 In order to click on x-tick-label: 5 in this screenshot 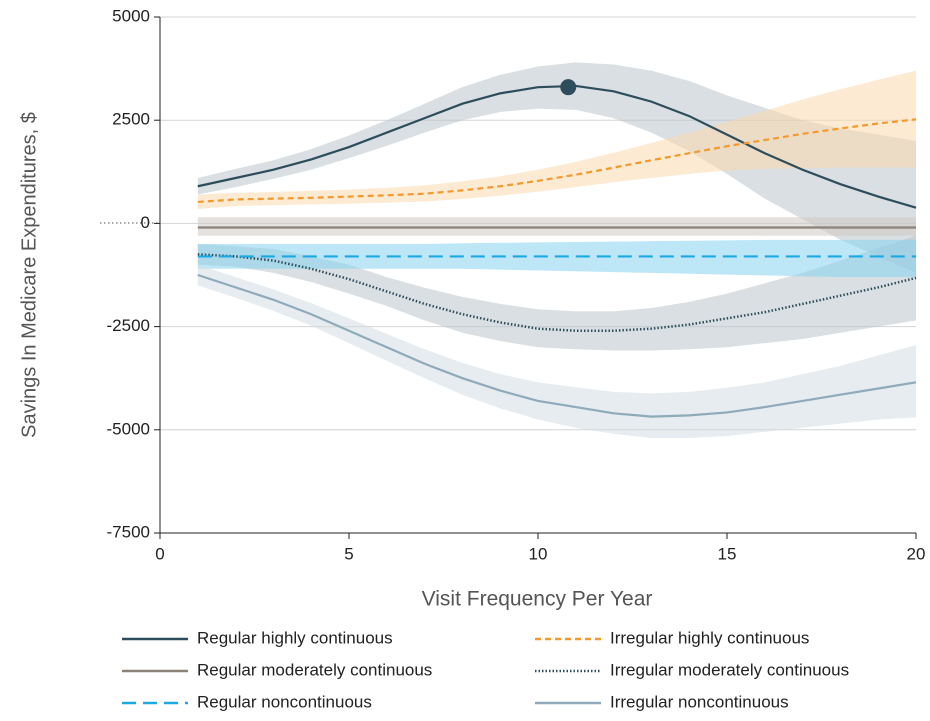, I will do `click(348, 553)`.